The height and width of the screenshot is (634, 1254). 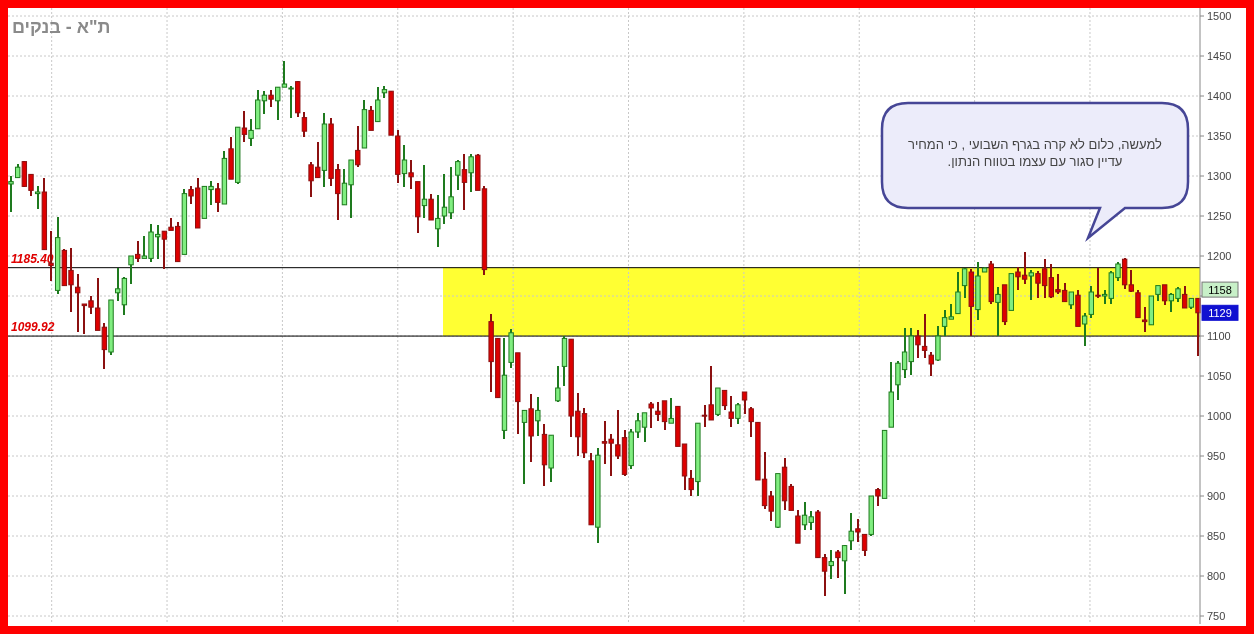 I want to click on y-tick-label: 1050, so click(x=1219, y=376).